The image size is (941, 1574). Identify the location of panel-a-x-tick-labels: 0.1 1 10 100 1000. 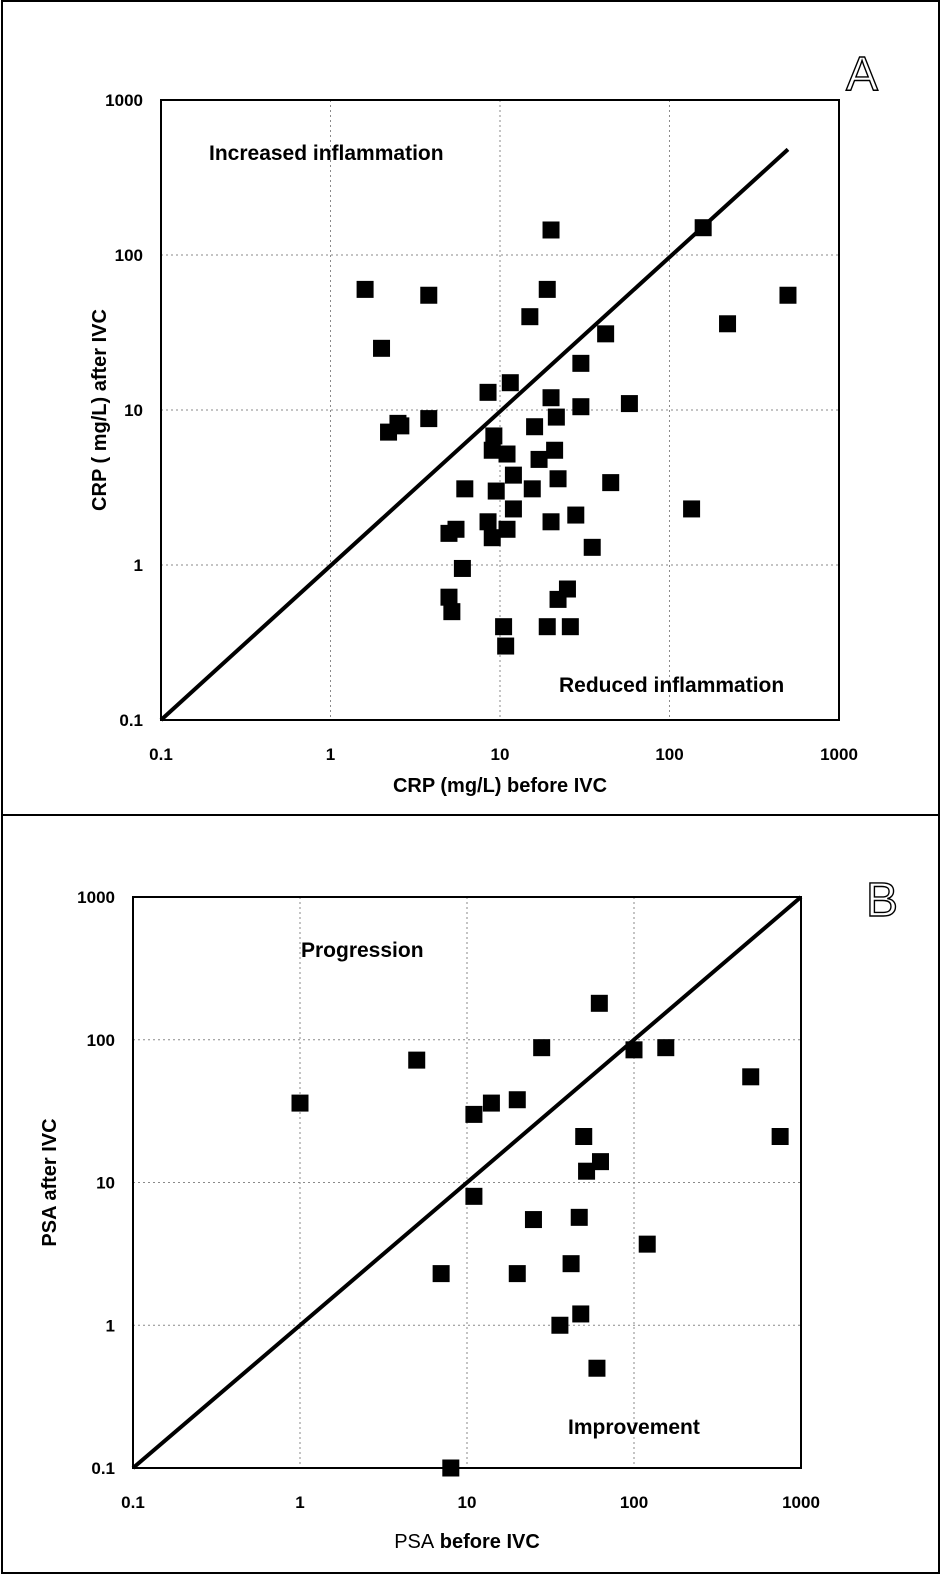
(503, 754).